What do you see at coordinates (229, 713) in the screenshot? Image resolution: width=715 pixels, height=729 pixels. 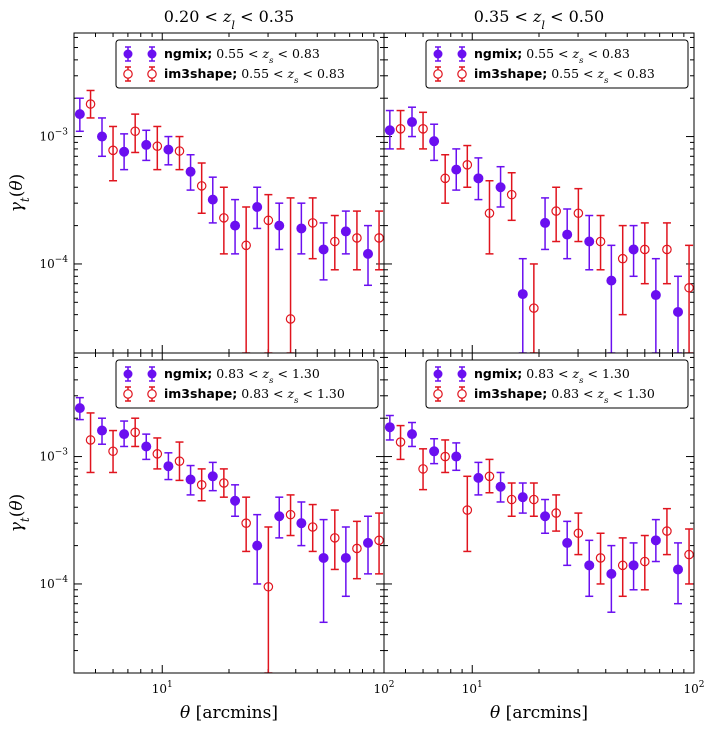 I see `x-axis-title-left: θ [arcmins]` at bounding box center [229, 713].